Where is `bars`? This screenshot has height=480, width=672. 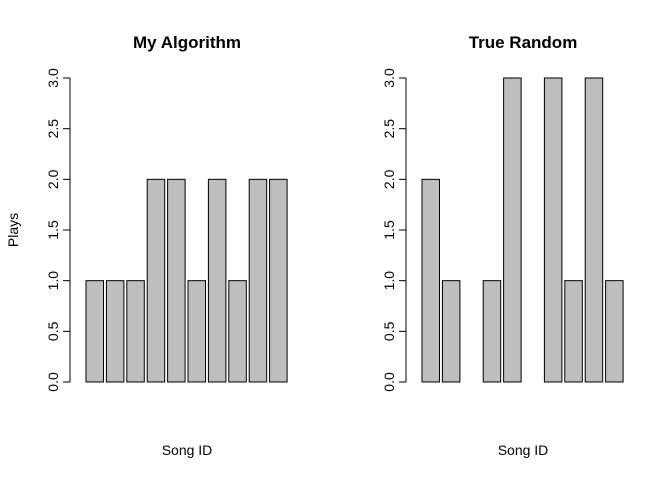 bars is located at coordinates (186, 280).